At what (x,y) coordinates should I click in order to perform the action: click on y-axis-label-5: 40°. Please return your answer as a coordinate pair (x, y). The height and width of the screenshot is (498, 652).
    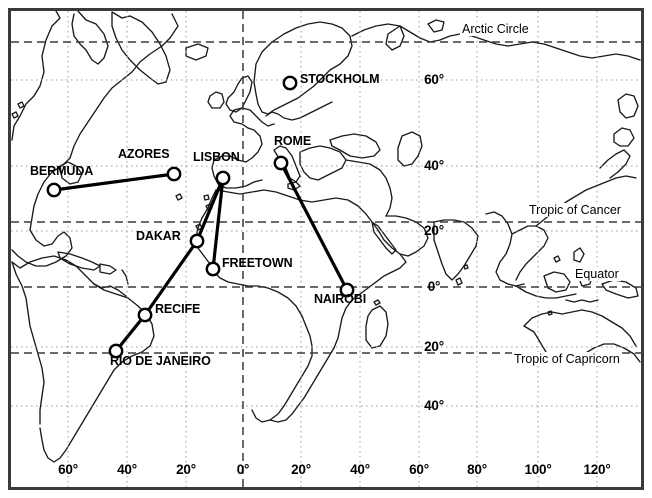
    Looking at the image, I should click on (434, 405).